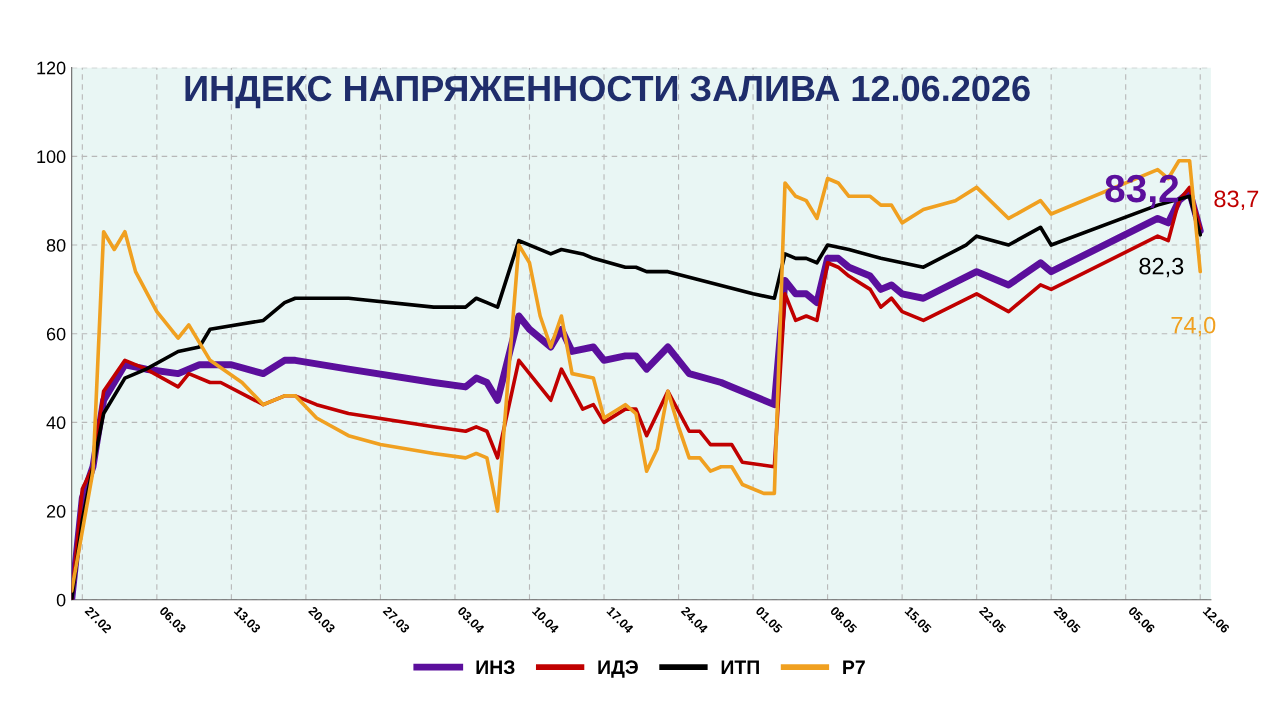  Describe the element at coordinates (740, 667) in the screenshot. I see `legend-label: ИТП` at that location.